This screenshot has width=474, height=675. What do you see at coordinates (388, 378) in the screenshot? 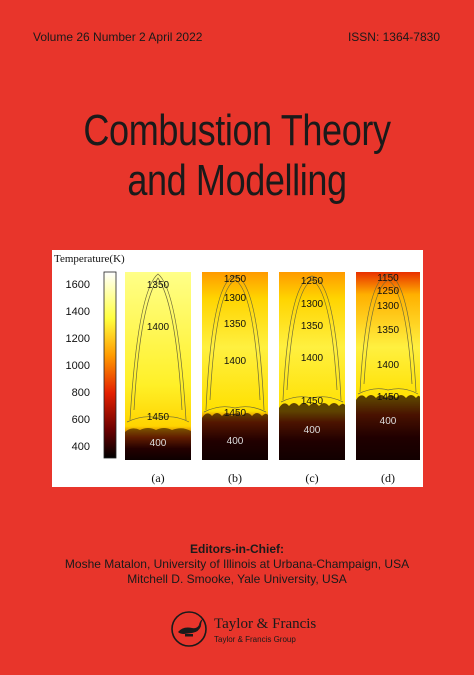
I see `panel-d: 1150 1250 1300 1350 1400 1450 400 (d)` at bounding box center [388, 378].